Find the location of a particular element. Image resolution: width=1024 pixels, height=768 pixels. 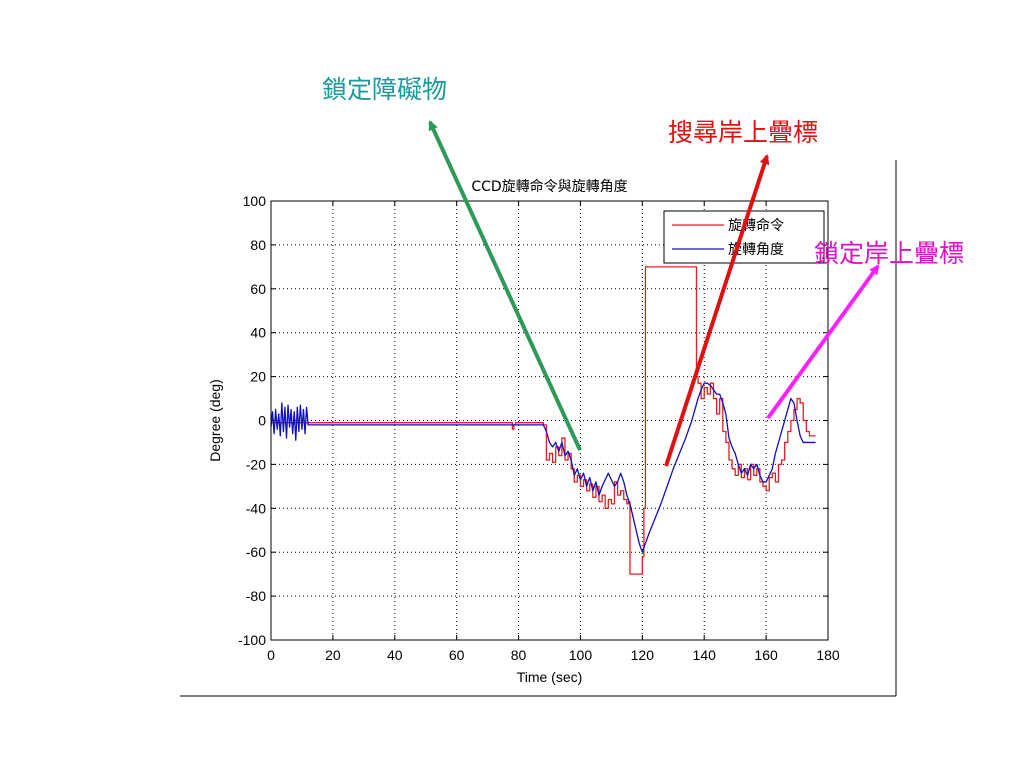

y-tick-label: 60 is located at coordinates (258, 289).